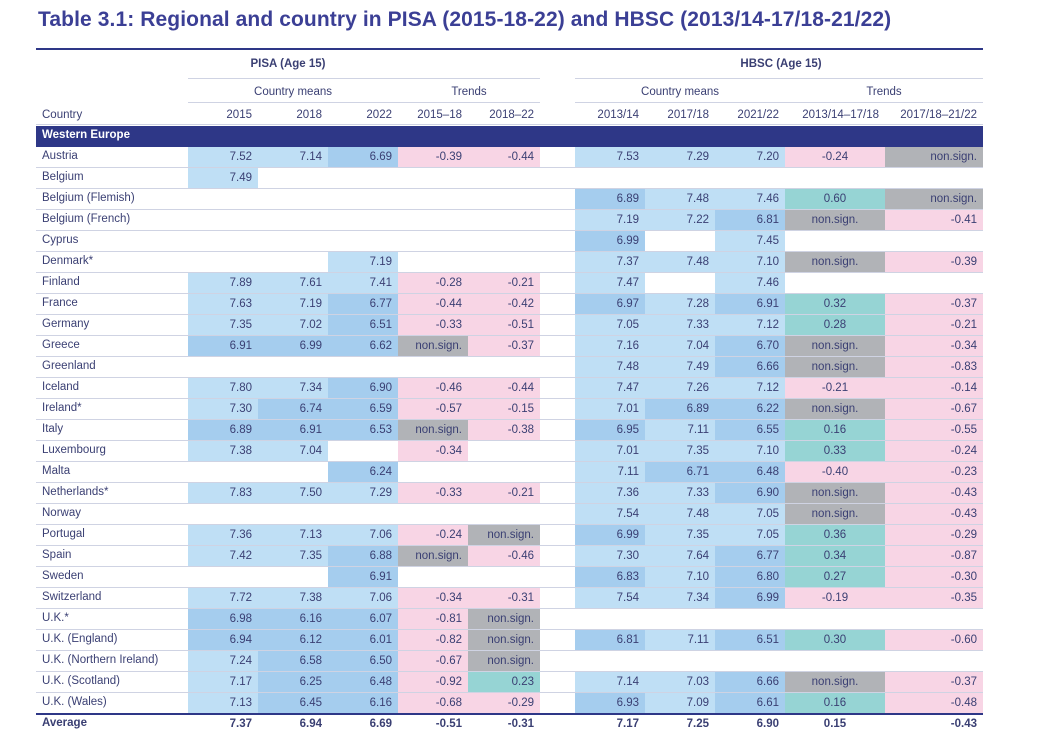 The image size is (1059, 752). What do you see at coordinates (750, 577) in the screenshot?
I see `hbsc-cell: 6.80` at bounding box center [750, 577].